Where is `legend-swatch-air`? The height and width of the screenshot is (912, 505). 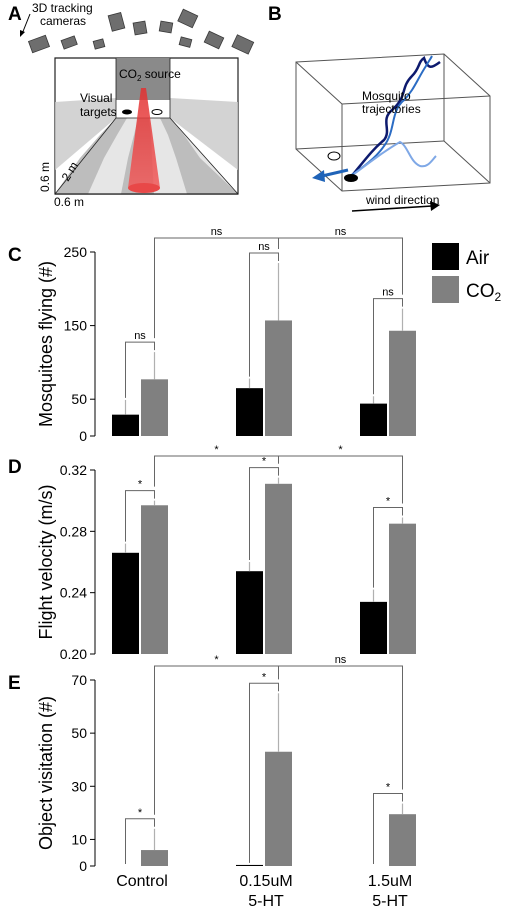
legend-swatch-air is located at coordinates (445, 256).